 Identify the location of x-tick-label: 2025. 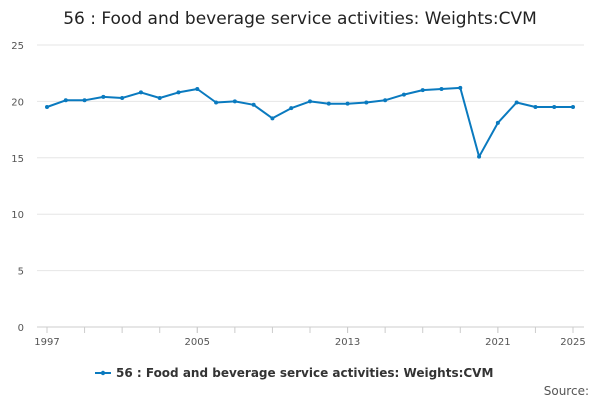
(572, 342).